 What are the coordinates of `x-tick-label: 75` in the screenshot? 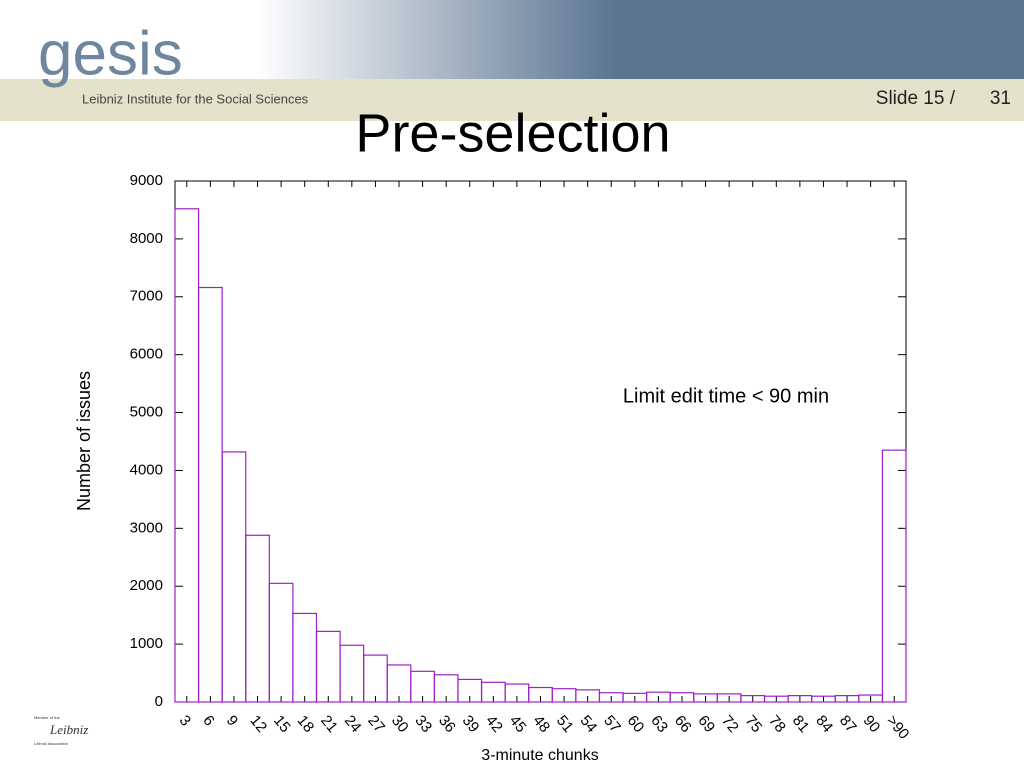 It's located at (754, 724).